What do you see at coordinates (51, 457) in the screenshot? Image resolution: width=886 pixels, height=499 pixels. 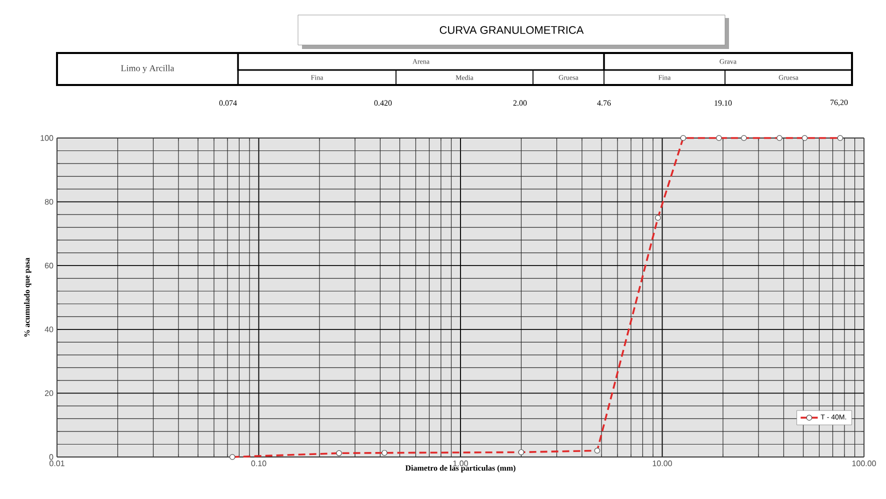 I see `y-tick-label: 0` at bounding box center [51, 457].